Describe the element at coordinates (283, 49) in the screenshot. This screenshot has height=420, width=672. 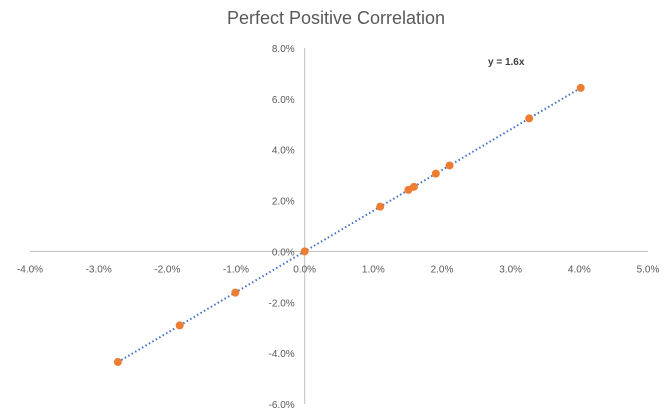
I see `y-tick-label: 8.0%` at that location.